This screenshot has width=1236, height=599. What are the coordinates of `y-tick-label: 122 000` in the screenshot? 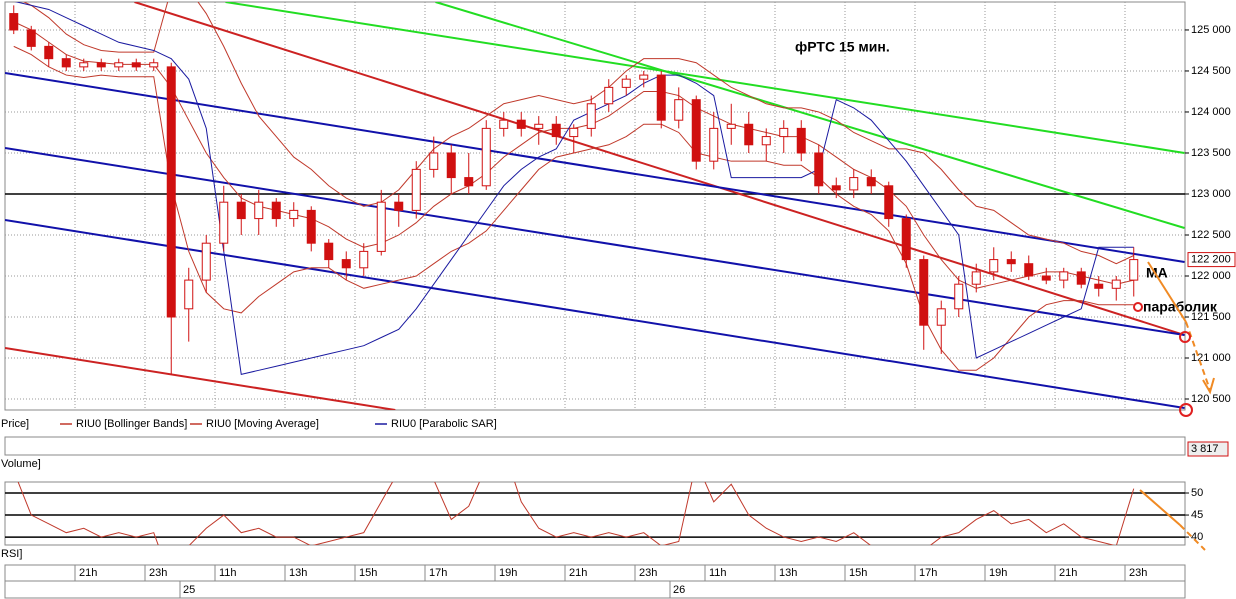 It's located at (1211, 276).